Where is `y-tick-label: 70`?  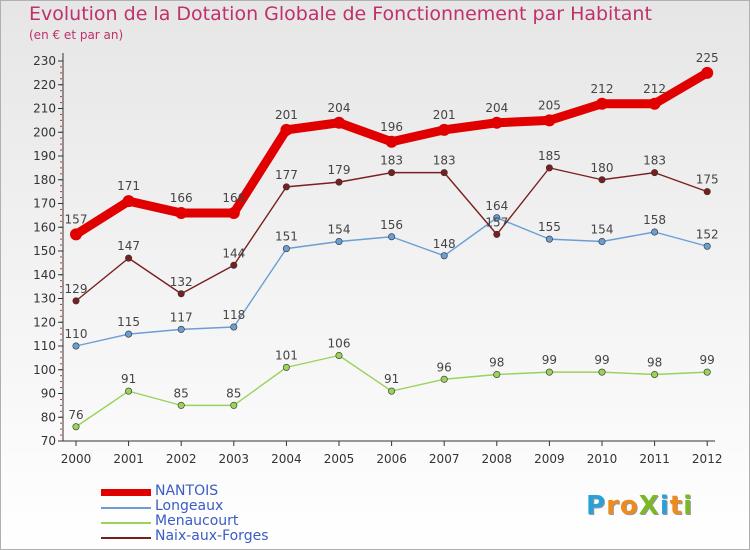
y-tick-label: 70 is located at coordinates (48, 441).